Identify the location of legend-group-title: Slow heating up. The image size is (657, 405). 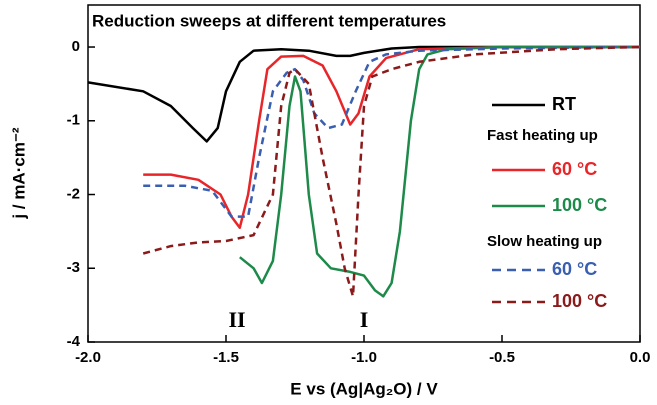
(544, 241).